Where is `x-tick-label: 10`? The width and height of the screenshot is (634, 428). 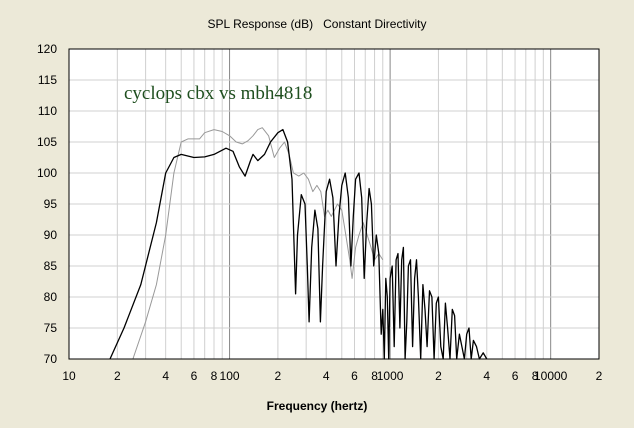 x-tick-label: 10 is located at coordinates (69, 376).